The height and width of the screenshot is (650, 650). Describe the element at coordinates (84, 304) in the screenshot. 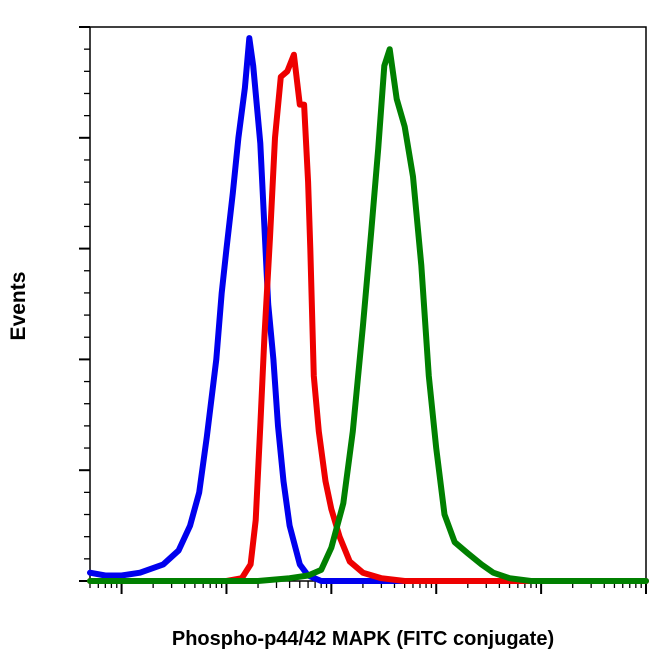

I see `y-axis-ticks` at that location.